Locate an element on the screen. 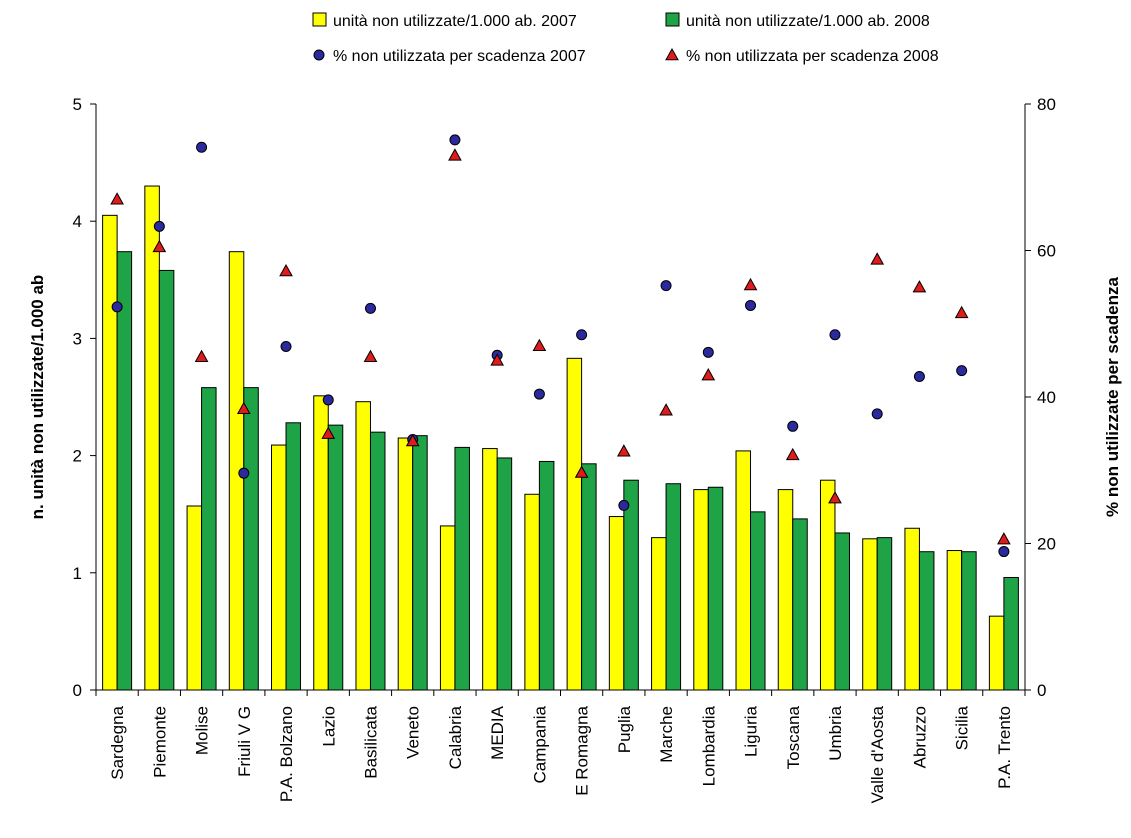  category-label: Basilicata is located at coordinates (370, 741).